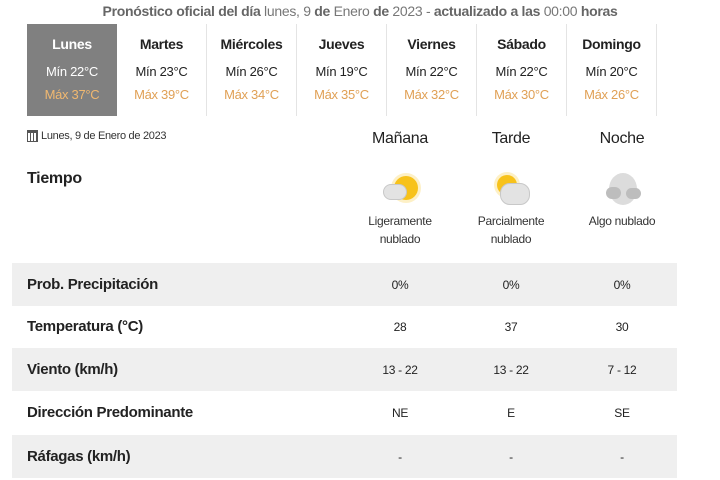 This screenshot has width=720, height=480. I want to click on tab-jueves: Jueves Mín 19°C Máx 35°C, so click(342, 70).